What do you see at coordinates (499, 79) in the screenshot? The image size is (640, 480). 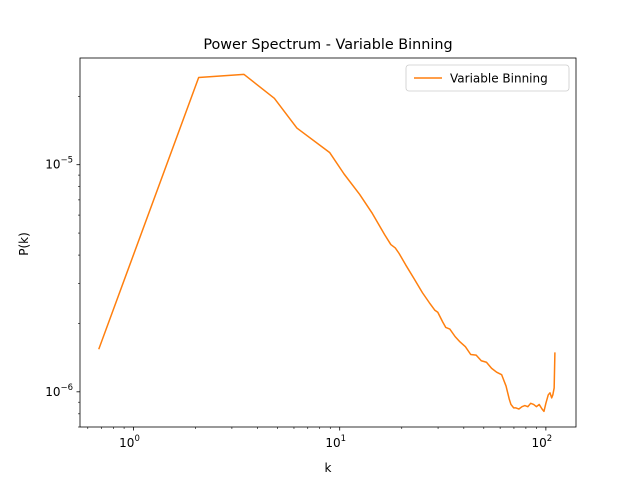 I see `legend-label: Variable Binning` at bounding box center [499, 79].